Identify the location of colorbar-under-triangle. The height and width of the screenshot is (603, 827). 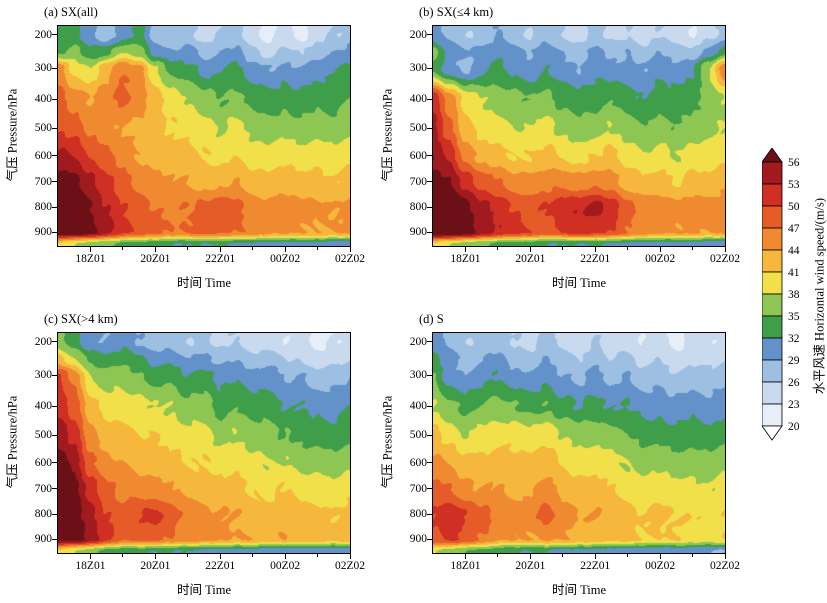
(772, 433).